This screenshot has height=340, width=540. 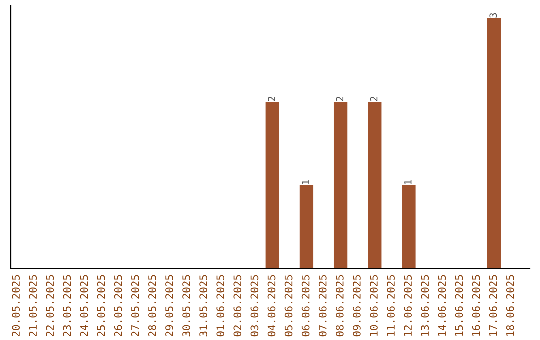 I want to click on x-tick-label: 26.05.2025, so click(x=118, y=305).